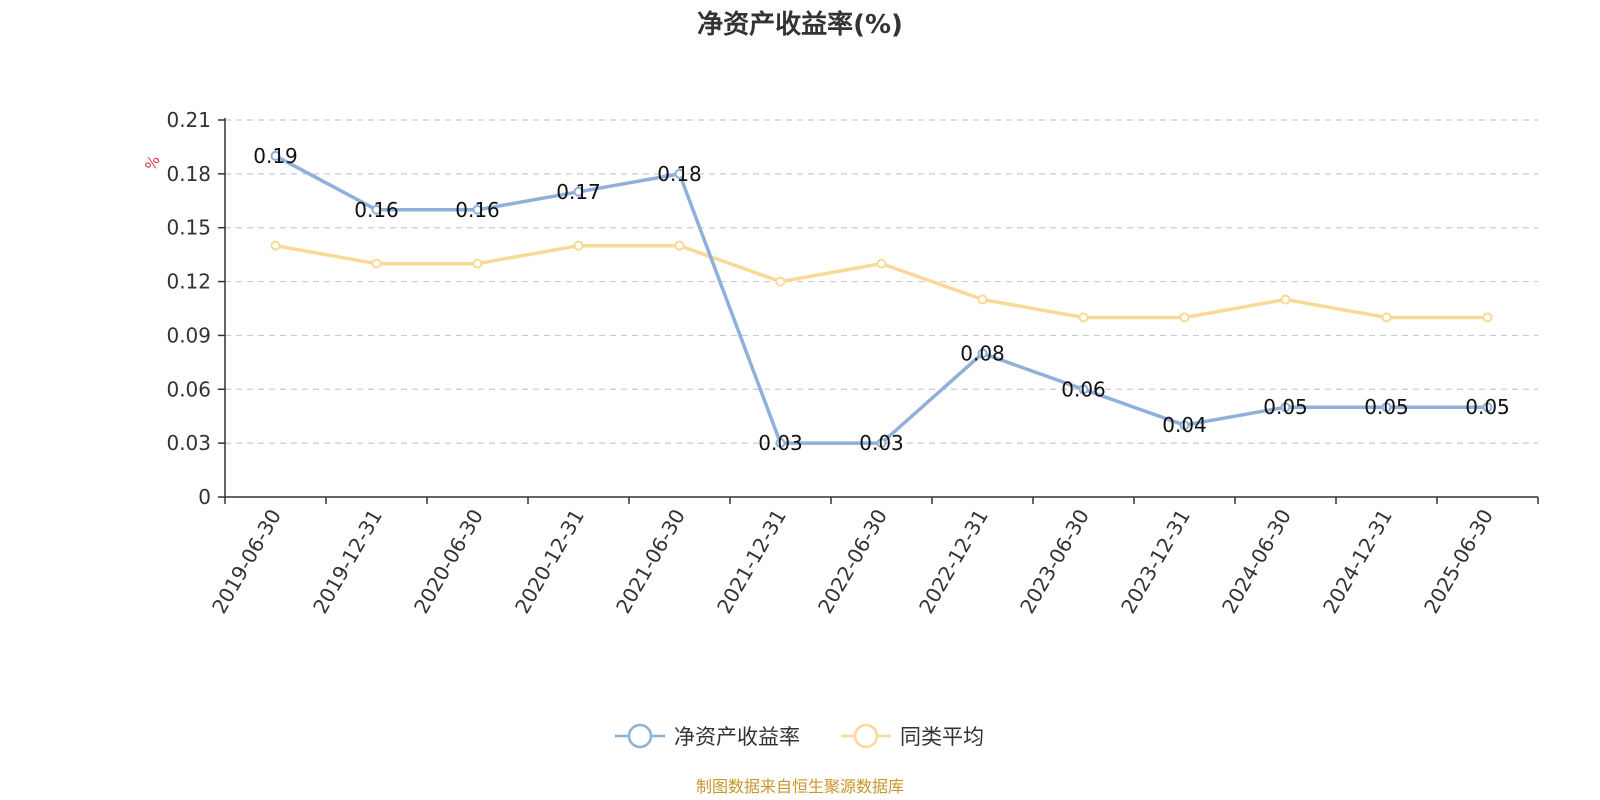  Describe the element at coordinates (188, 282) in the screenshot. I see `y-tick-label: 0.12` at that location.